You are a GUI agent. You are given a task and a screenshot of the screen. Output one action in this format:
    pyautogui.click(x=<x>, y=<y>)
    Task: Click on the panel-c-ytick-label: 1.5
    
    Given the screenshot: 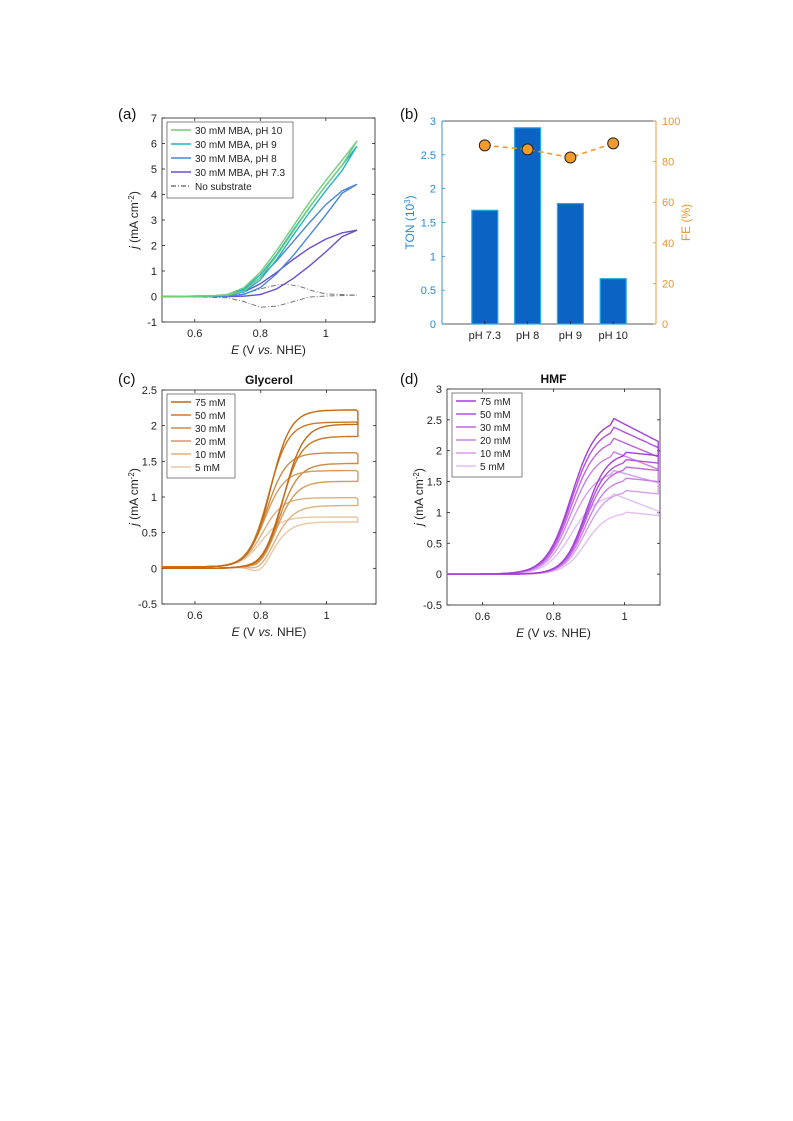 What is the action you would take?
    pyautogui.click(x=149, y=462)
    